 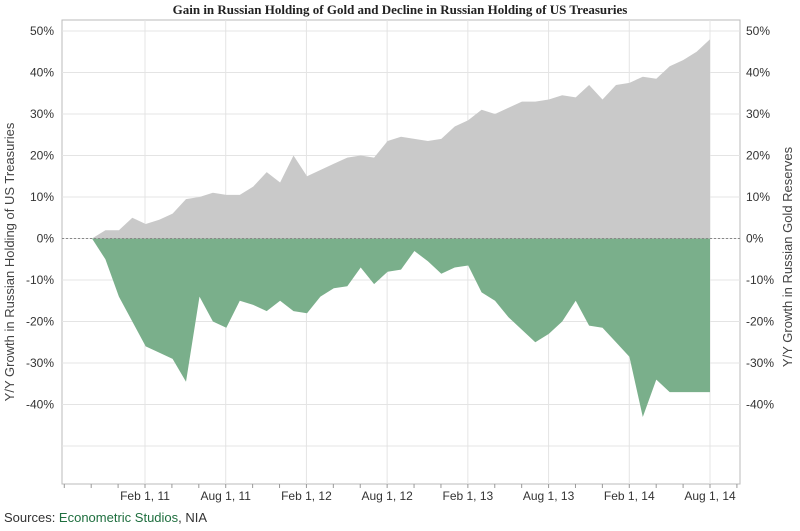 I want to click on y-tick-label-right: 30%, so click(x=758, y=114).